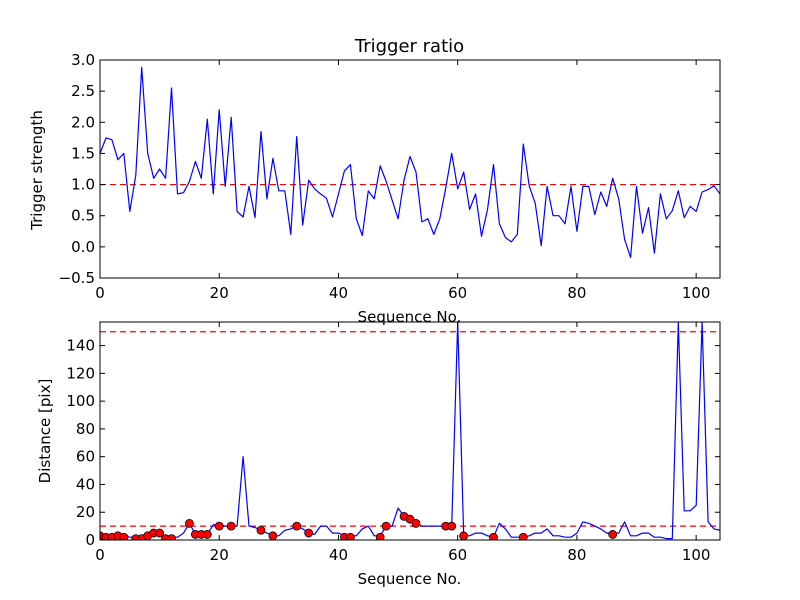 The width and height of the screenshot is (800, 600). I want to click on y-tick-label: 1.0, so click(83, 185).